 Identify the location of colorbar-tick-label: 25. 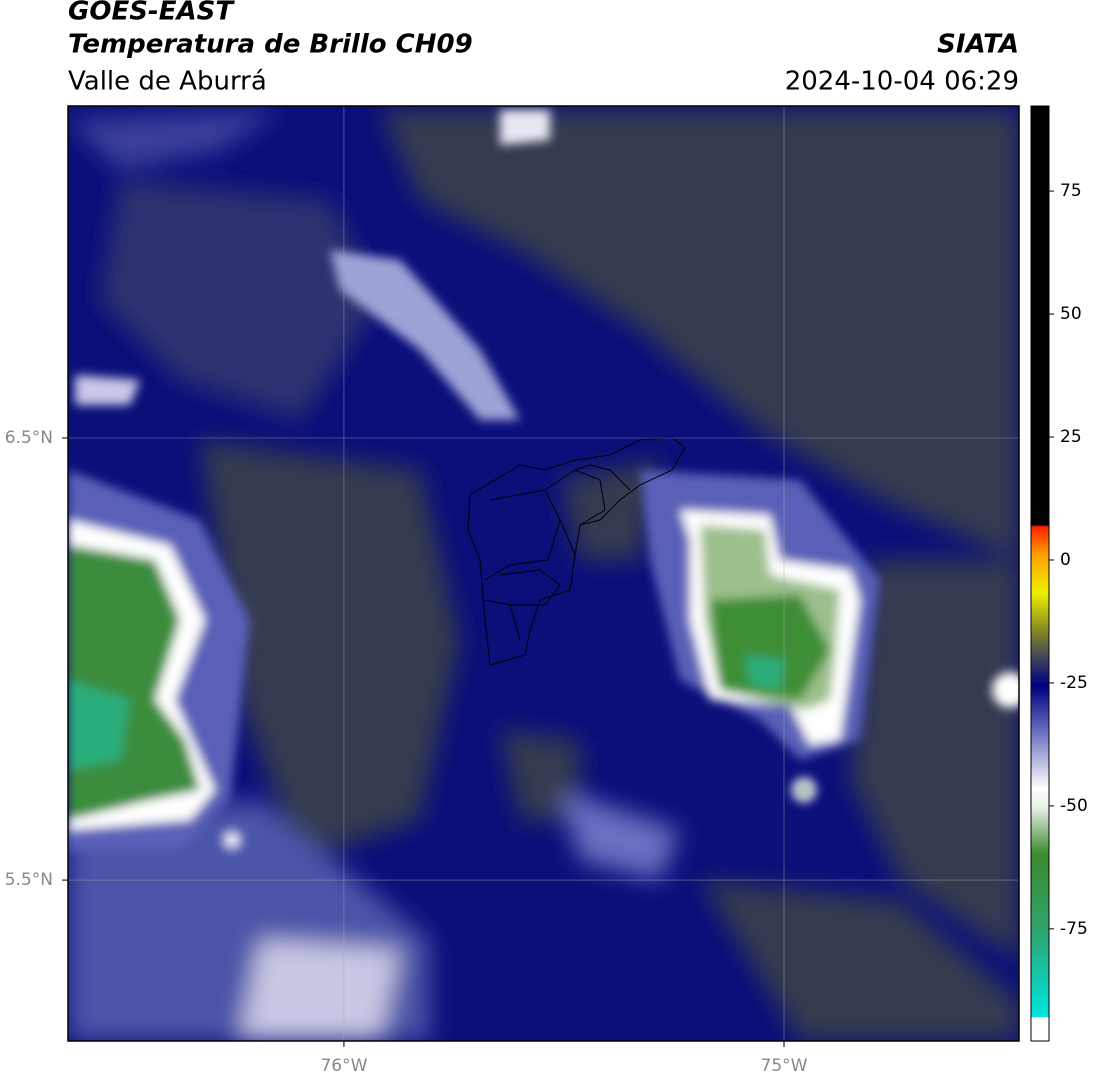
(1071, 437).